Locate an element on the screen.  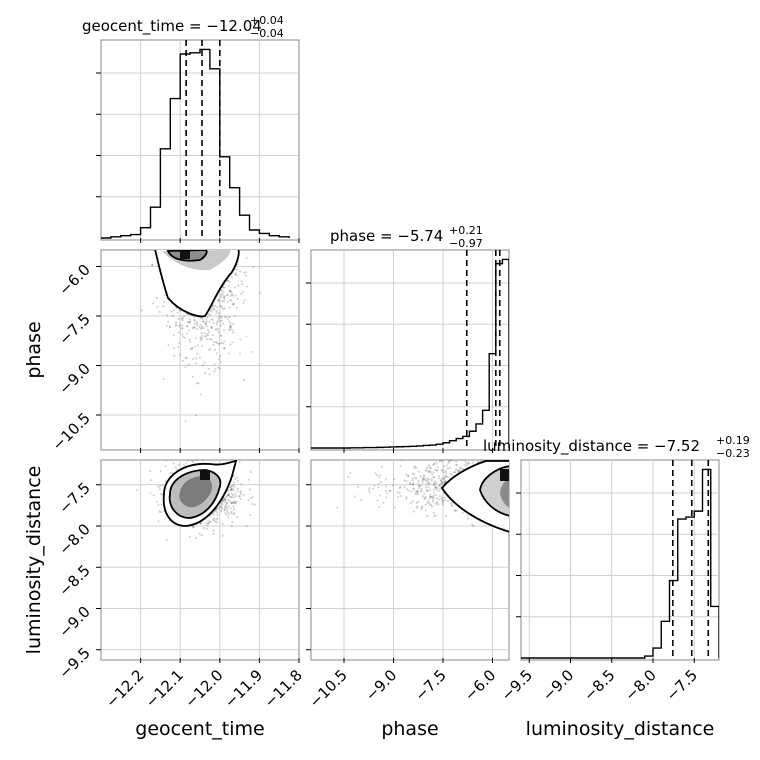
histogram-phase is located at coordinates (410, 353).